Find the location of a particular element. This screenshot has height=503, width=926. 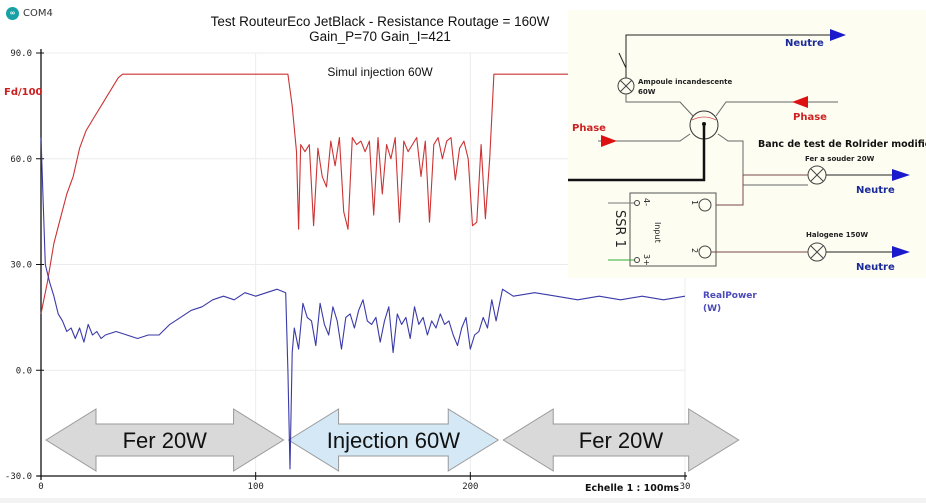

legend-realpower-line2: (W) is located at coordinates (712, 309).